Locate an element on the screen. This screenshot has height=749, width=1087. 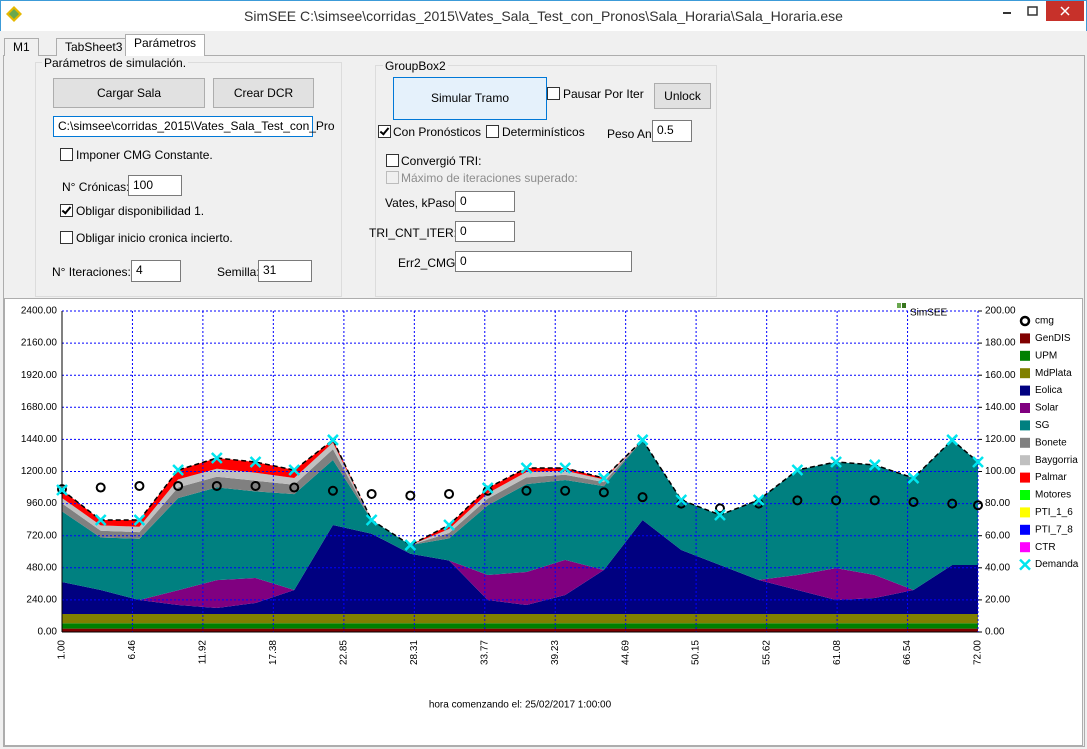
x-tick-label: 39.23 is located at coordinates (555, 652).